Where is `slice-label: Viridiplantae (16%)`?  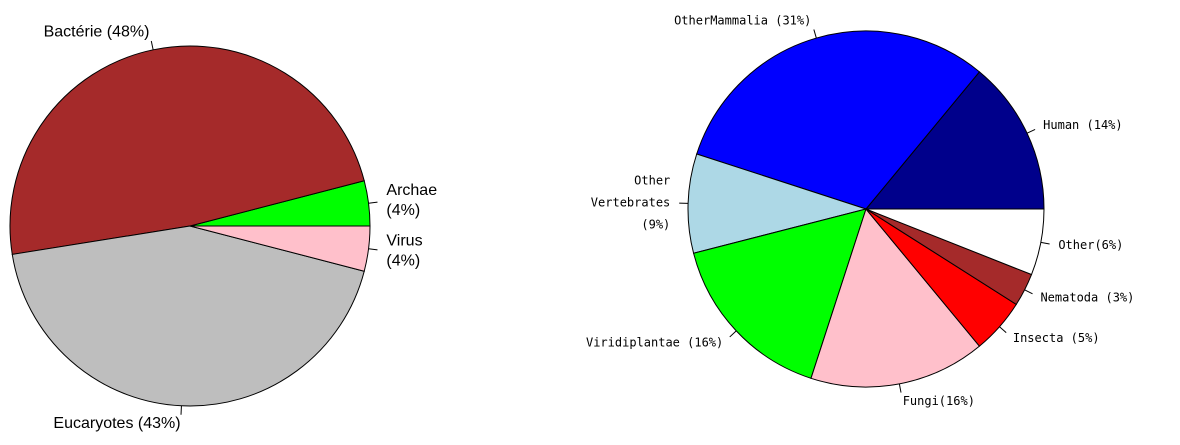
slice-label: Viridiplantae (16%) is located at coordinates (654, 343).